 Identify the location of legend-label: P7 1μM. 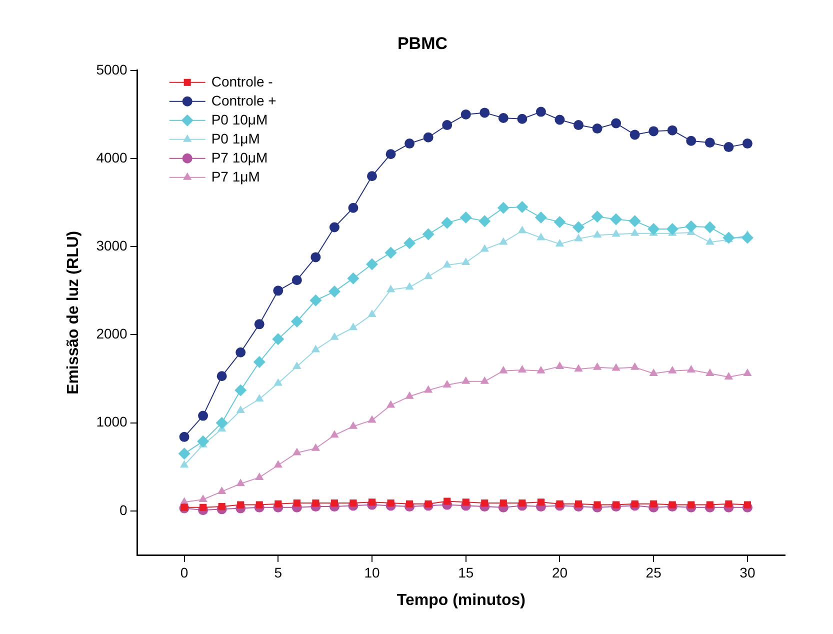
(235, 176).